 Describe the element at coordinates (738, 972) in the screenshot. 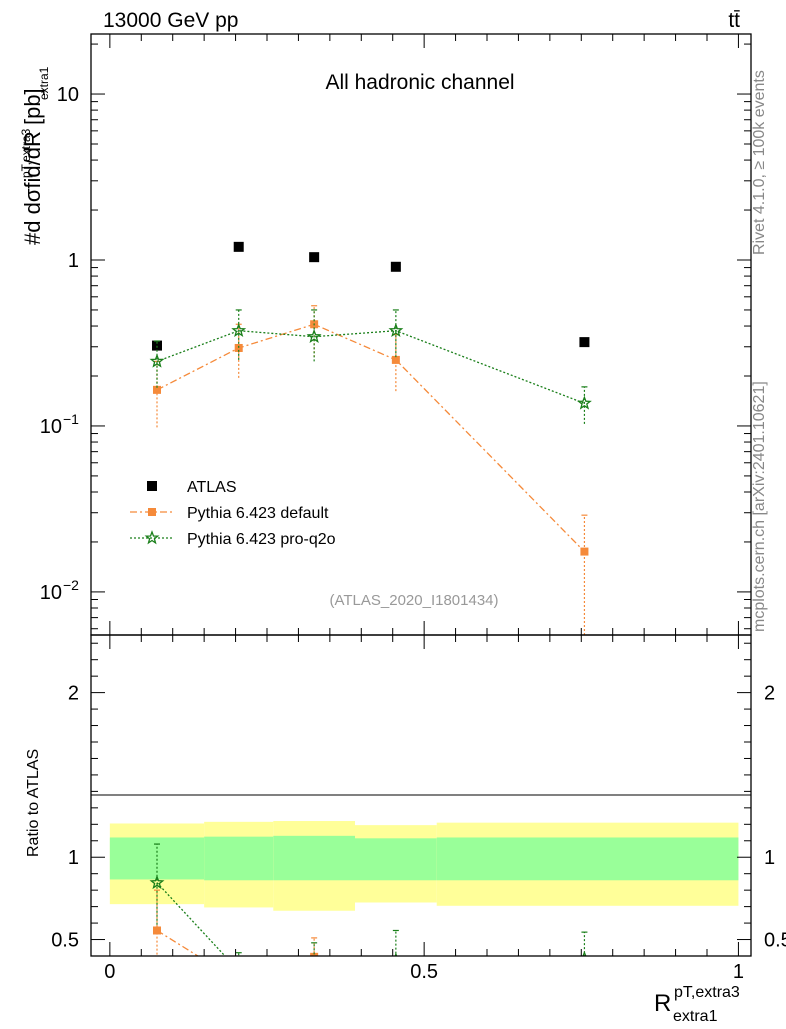

I see `x-tick-label: 1` at that location.